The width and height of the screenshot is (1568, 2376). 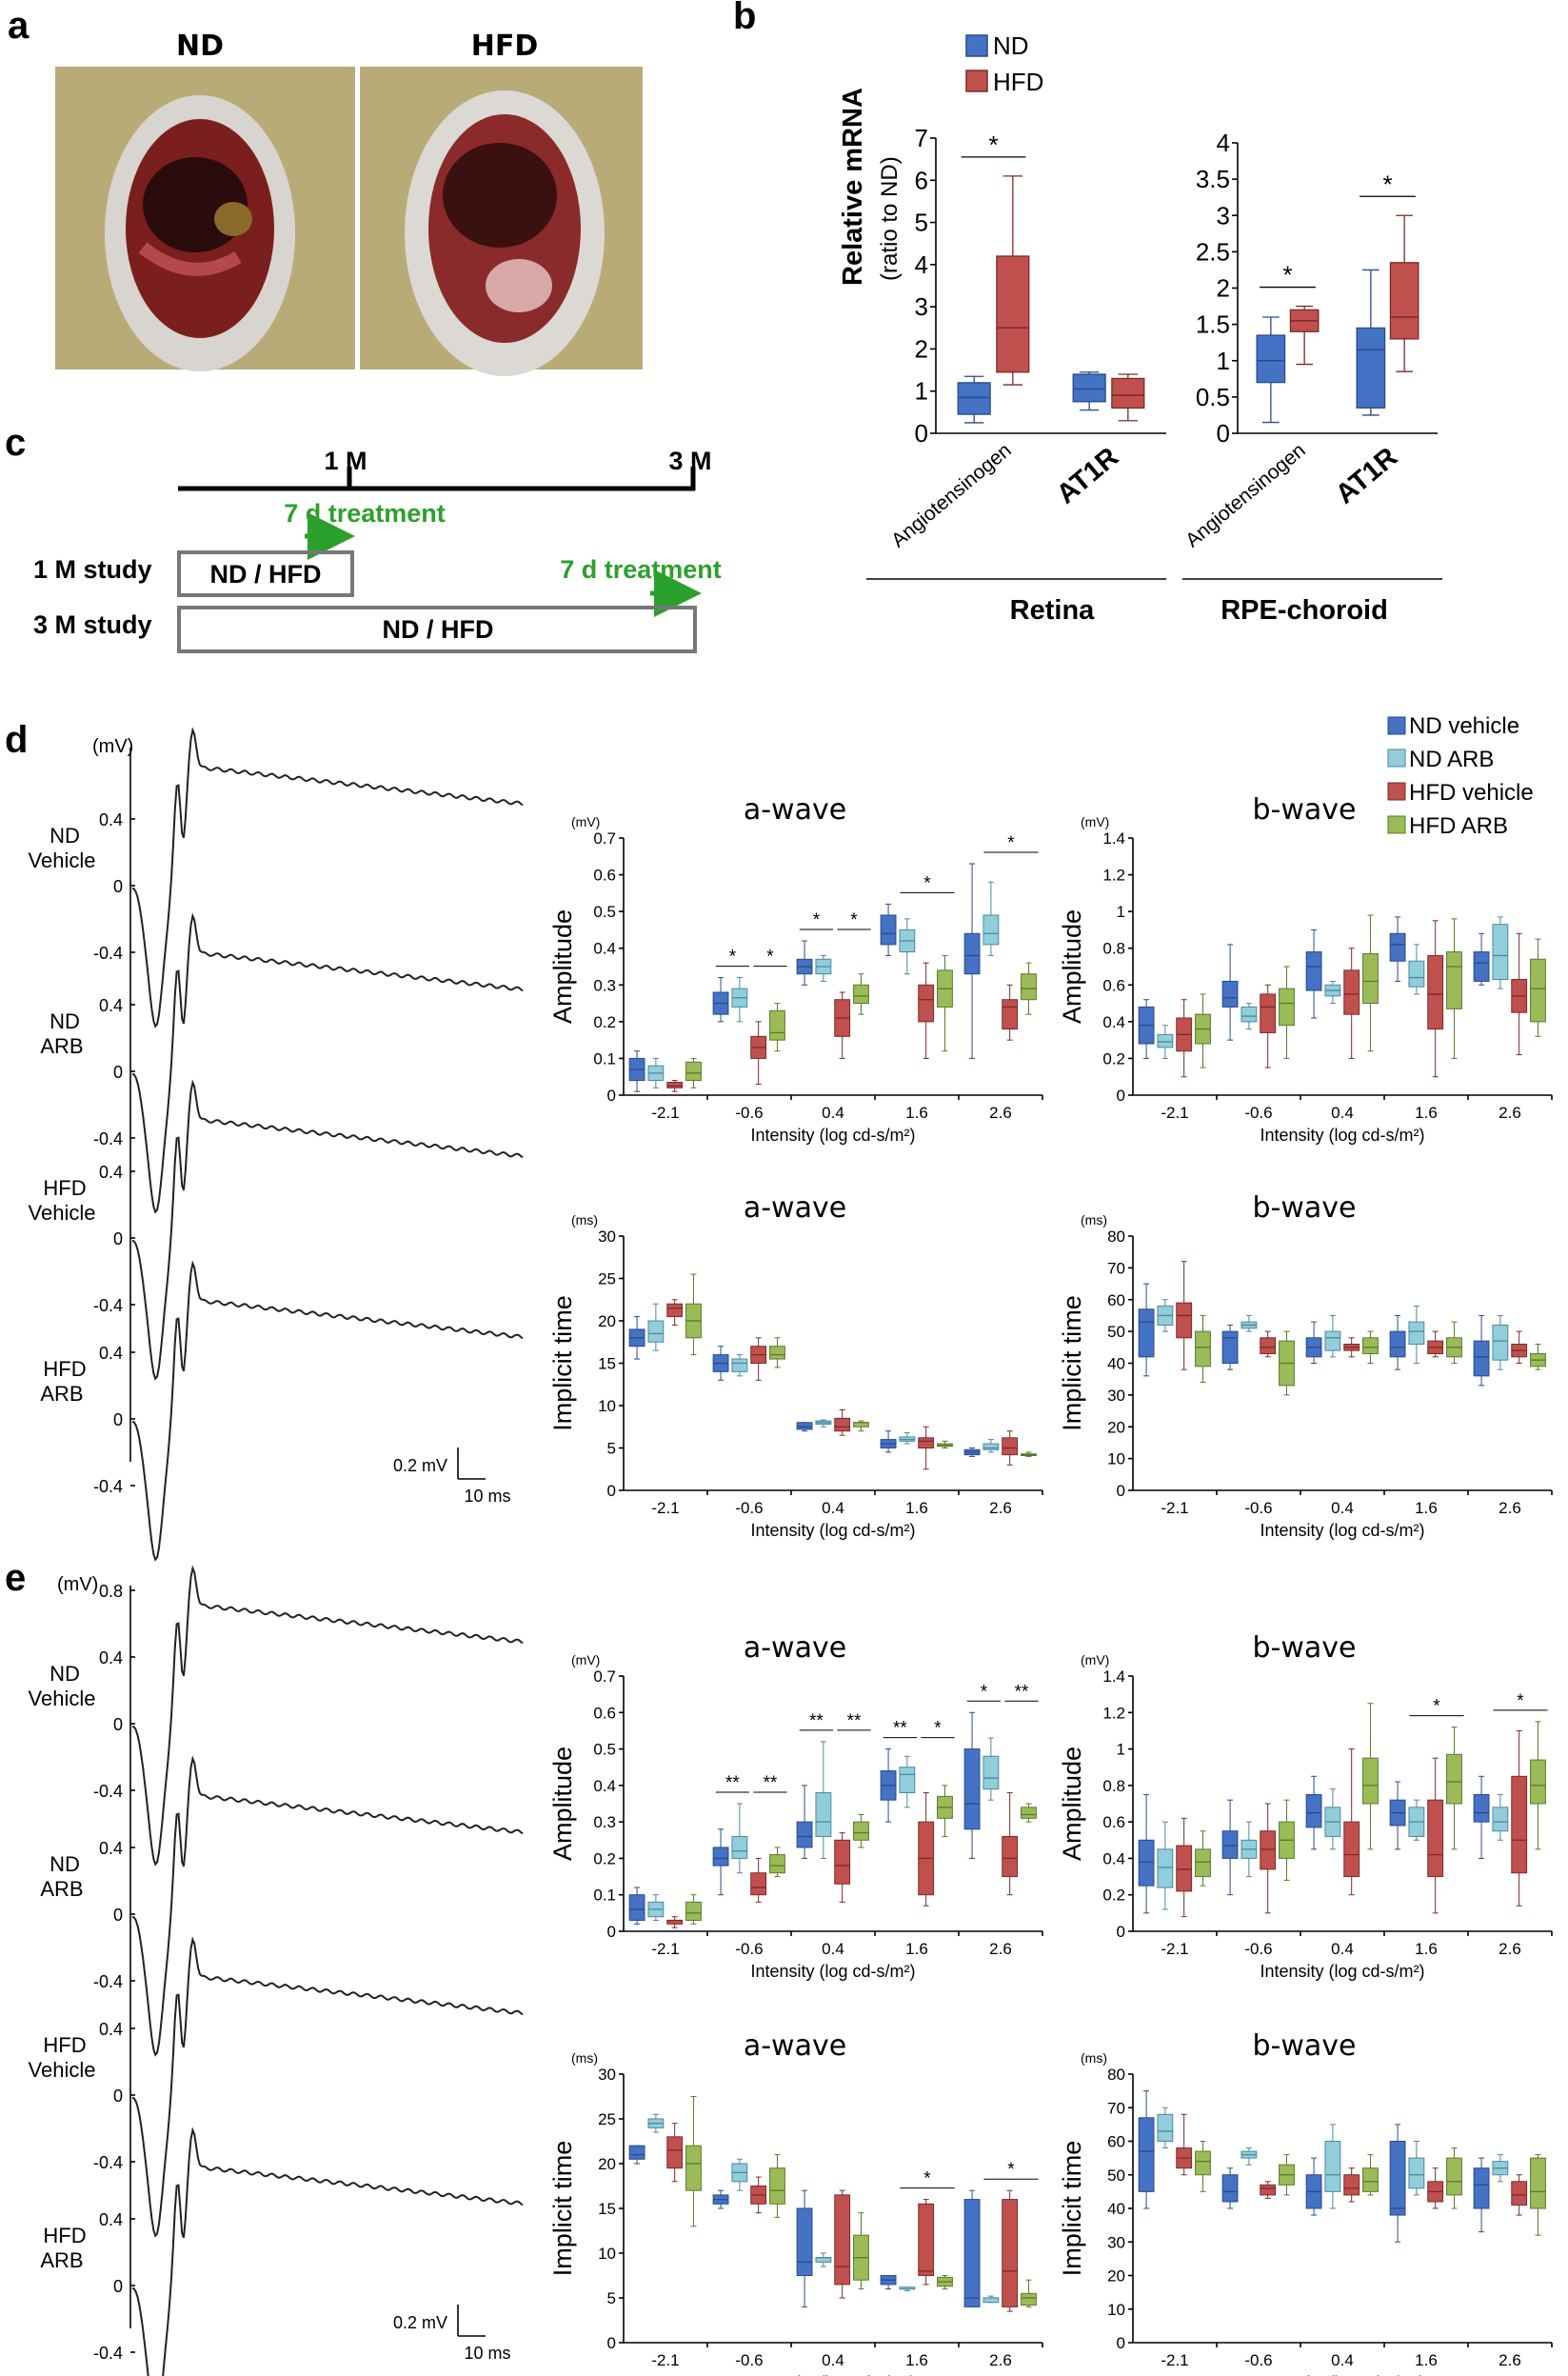 What do you see at coordinates (1116, 1237) in the screenshot?
I see `y-tick-label: 80` at bounding box center [1116, 1237].